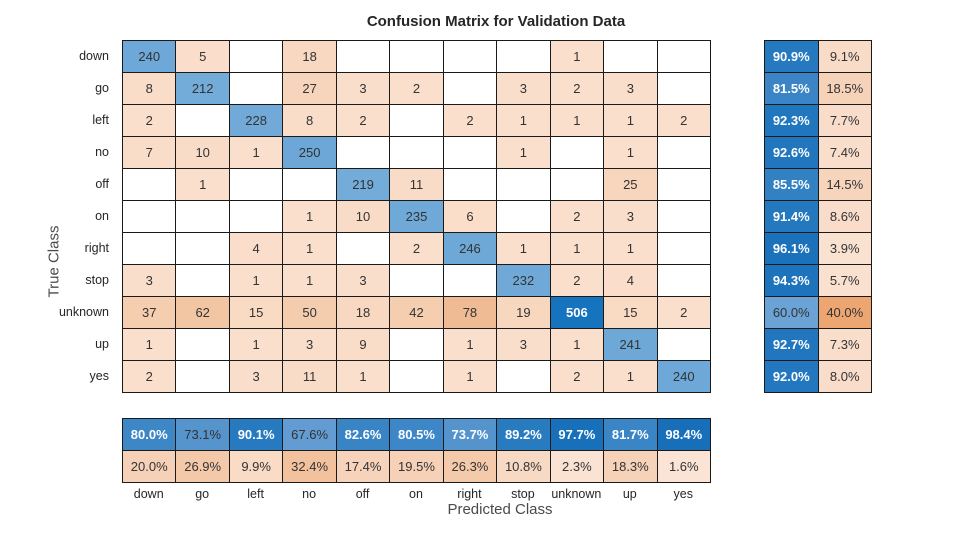 The image size is (960, 540). What do you see at coordinates (792, 313) in the screenshot?
I see `row-summary-cell: 60.0%` at bounding box center [792, 313].